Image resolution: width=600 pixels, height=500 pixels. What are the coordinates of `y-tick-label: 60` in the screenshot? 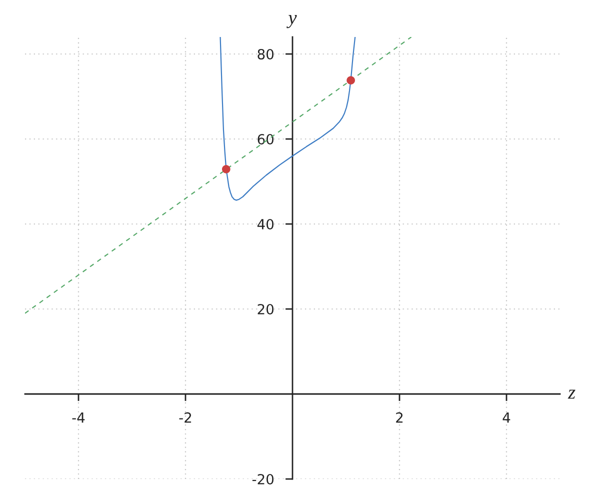 It's located at (266, 139).